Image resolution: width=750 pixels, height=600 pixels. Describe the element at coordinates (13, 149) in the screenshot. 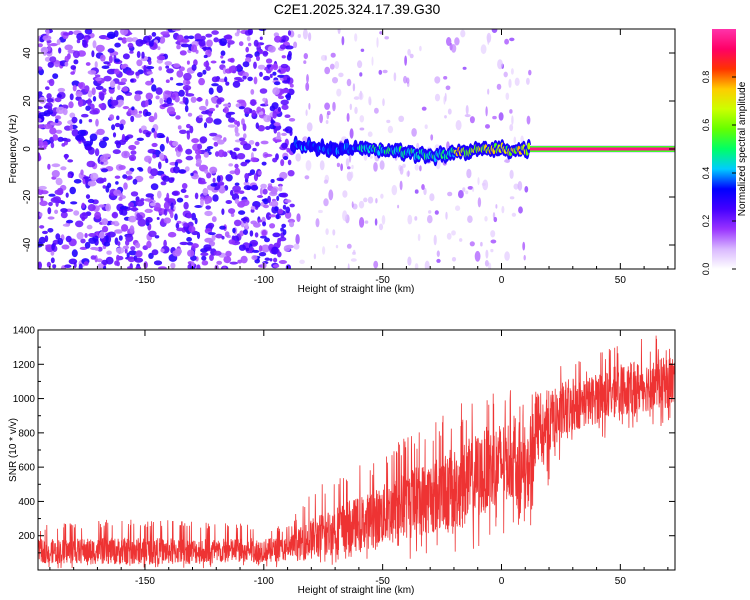

I see `spectrogram-ylabel: Frequency (Hz)` at that location.